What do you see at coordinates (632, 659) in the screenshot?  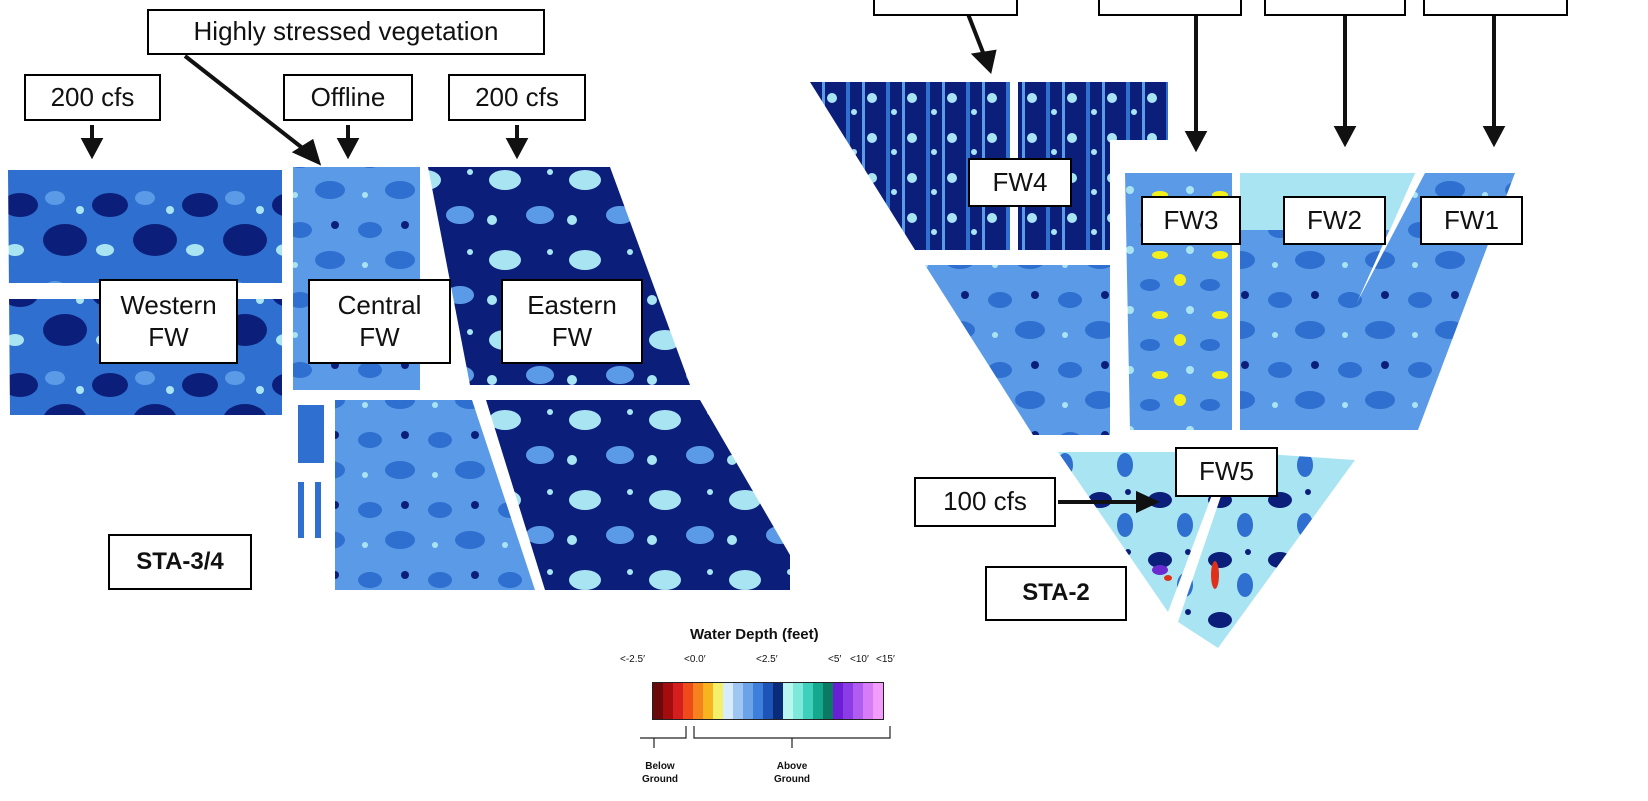 I see `legend-tick: <-2.5′` at bounding box center [632, 659].